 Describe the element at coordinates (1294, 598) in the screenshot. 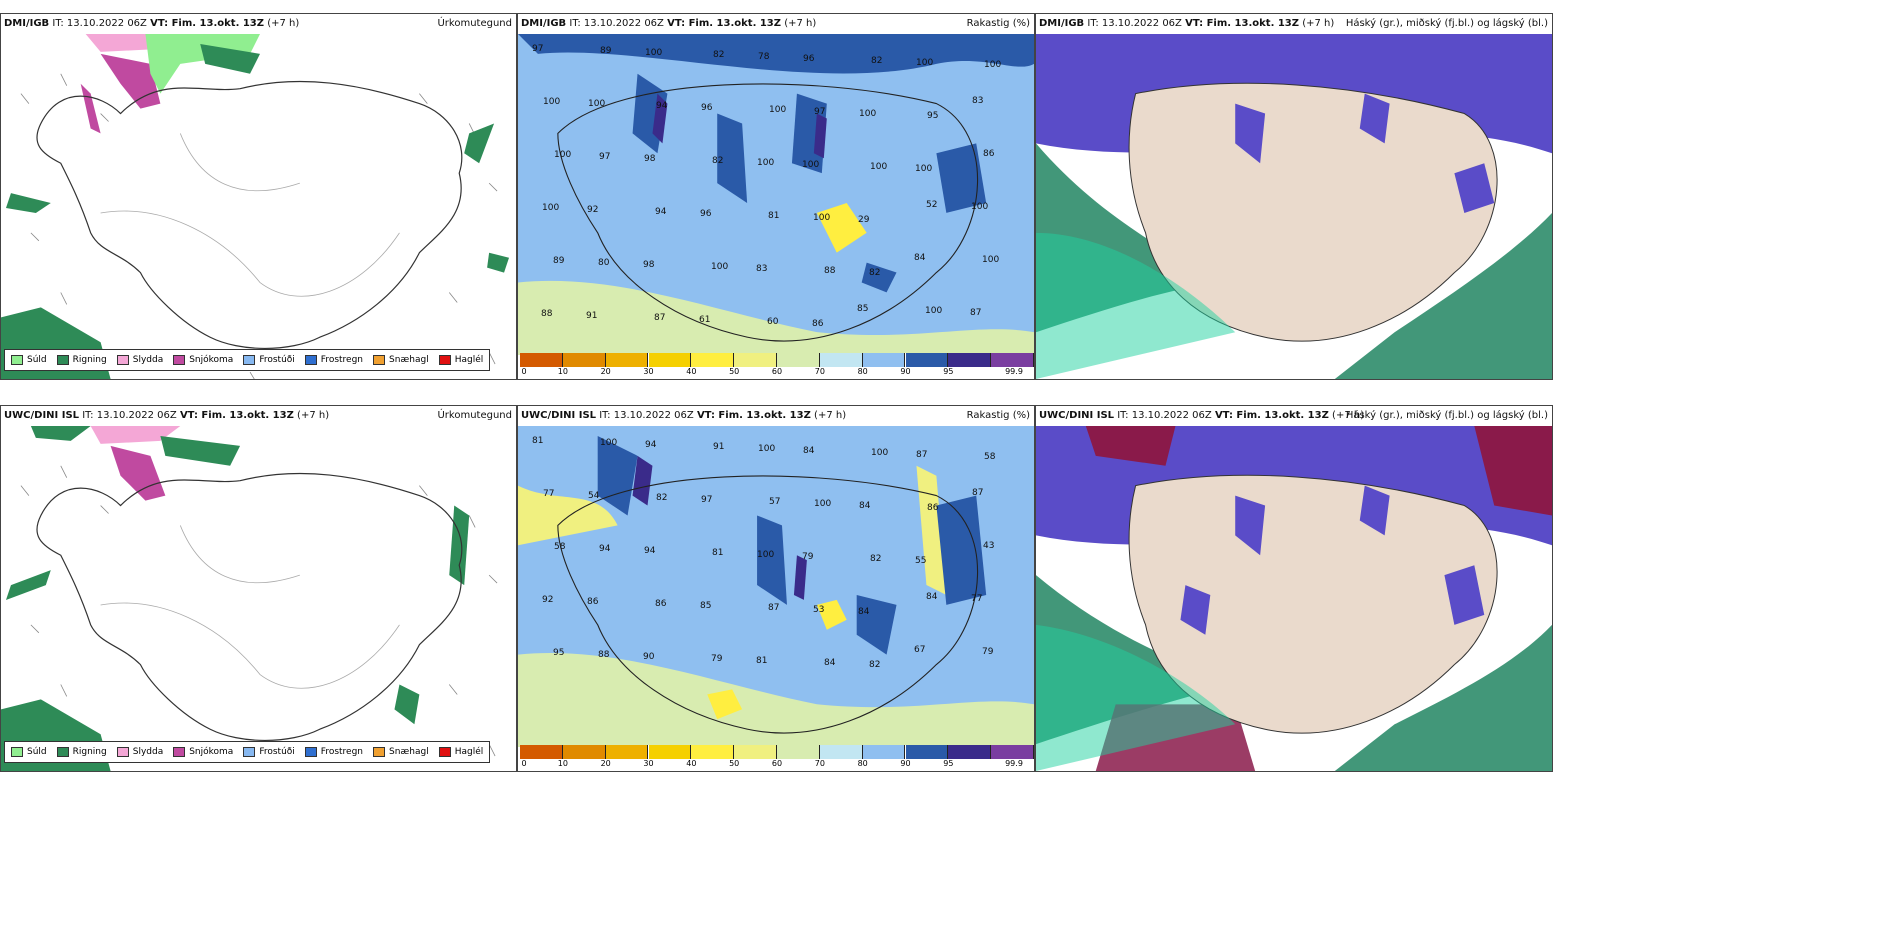

I see `cloud-map` at that location.